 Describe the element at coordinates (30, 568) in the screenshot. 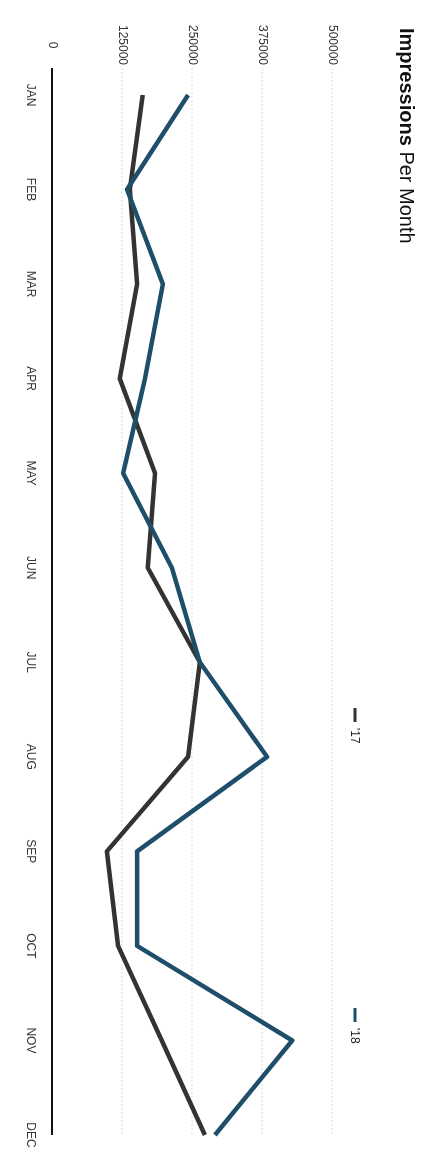

I see `y-tick-label: JUN` at that location.